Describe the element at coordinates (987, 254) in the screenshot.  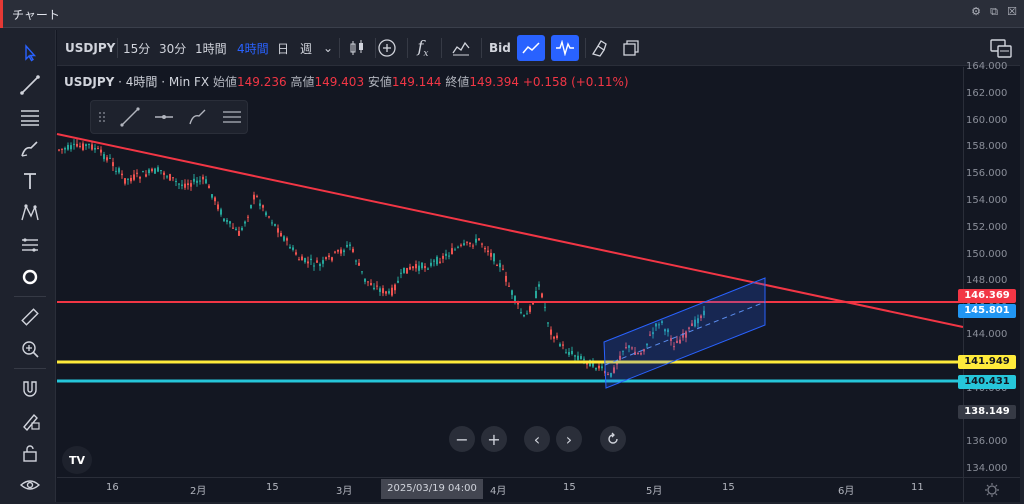
I see `price-tick-label: 150.000` at that location.